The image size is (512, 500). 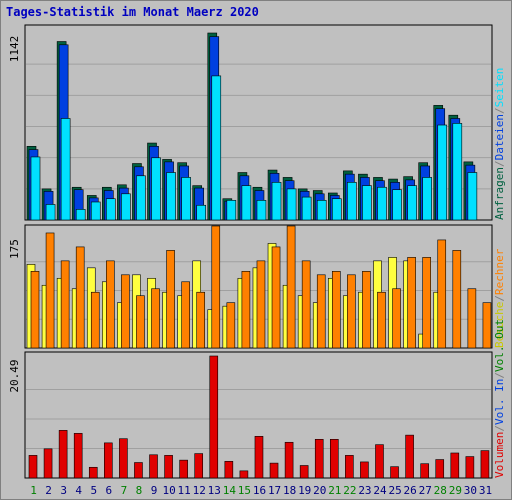 I want to click on y-axis-max-label: 175, so click(x=14, y=249).